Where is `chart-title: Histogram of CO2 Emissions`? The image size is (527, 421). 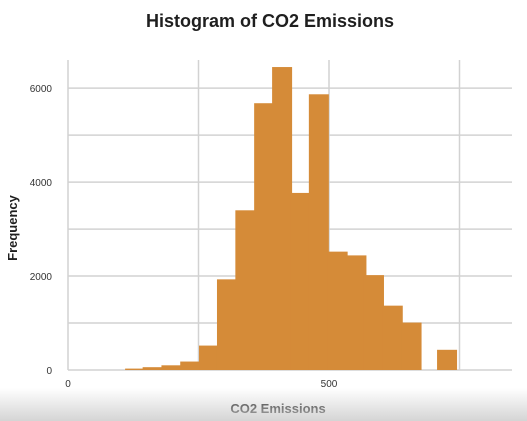
chart-title: Histogram of CO2 Emissions is located at coordinates (270, 21).